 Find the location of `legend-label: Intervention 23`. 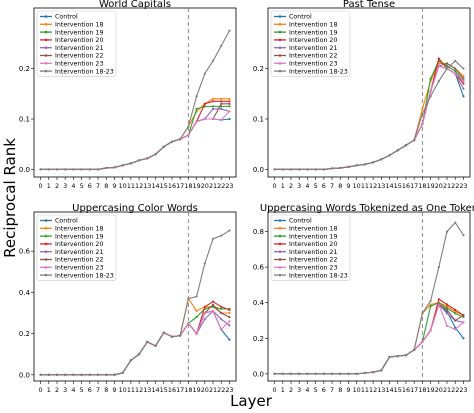

legend-label: Intervention 23 is located at coordinates (313, 64).